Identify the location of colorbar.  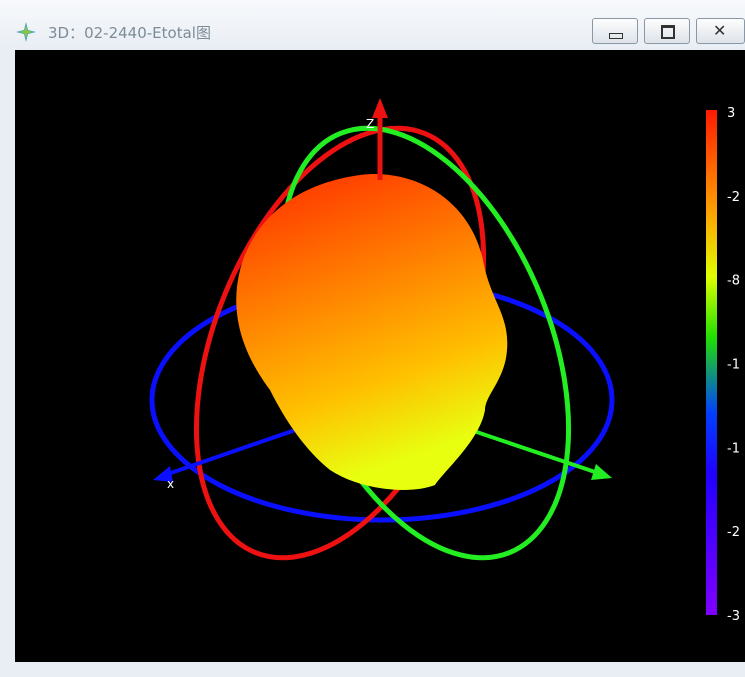
(711, 362).